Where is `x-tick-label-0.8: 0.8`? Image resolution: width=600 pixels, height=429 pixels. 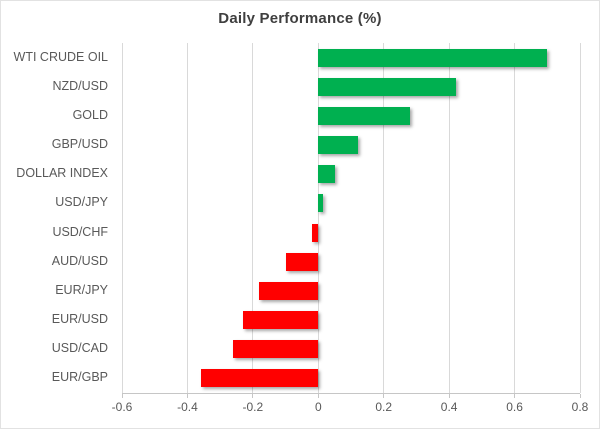 x-tick-label-0.8: 0.8 is located at coordinates (580, 407).